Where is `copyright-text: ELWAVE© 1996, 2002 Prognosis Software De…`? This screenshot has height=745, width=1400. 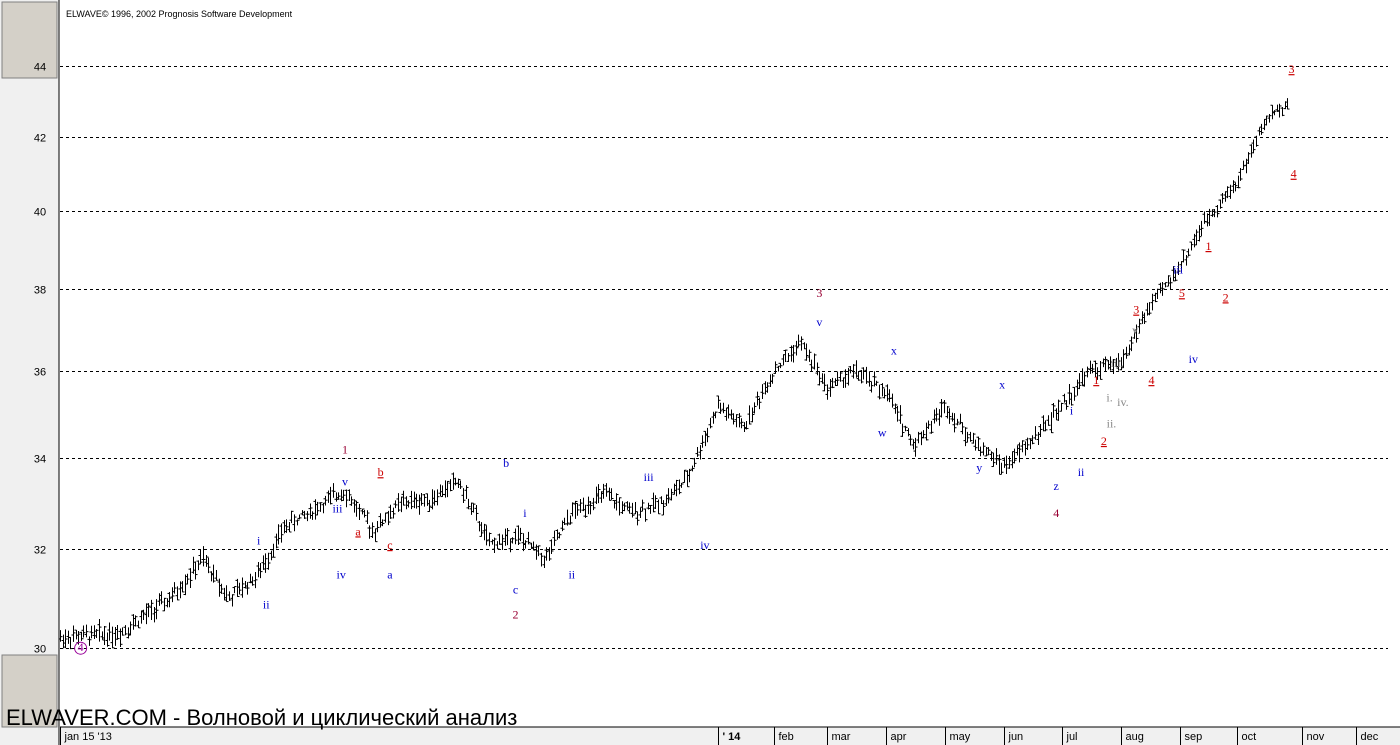
copyright-text: ELWAVE© 1996, 2002 Prognosis Software De… is located at coordinates (179, 14).